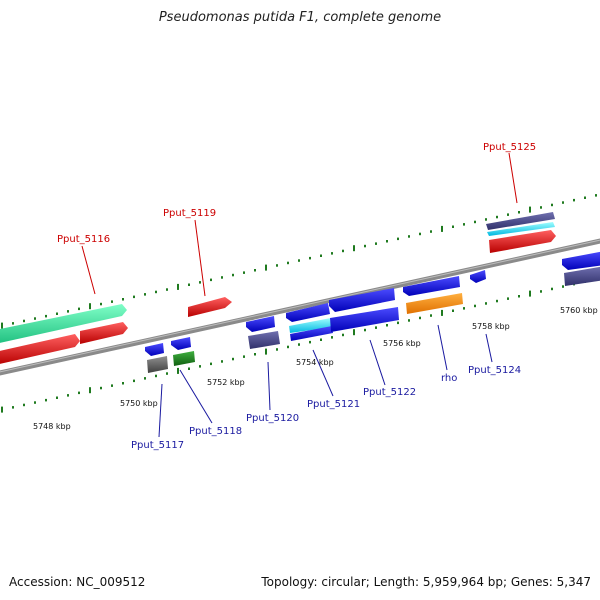 Image resolution: width=600 pixels, height=600 pixels. What do you see at coordinates (139, 403) in the screenshot?
I see `tick-label: 5750 kbp` at bounding box center [139, 403].